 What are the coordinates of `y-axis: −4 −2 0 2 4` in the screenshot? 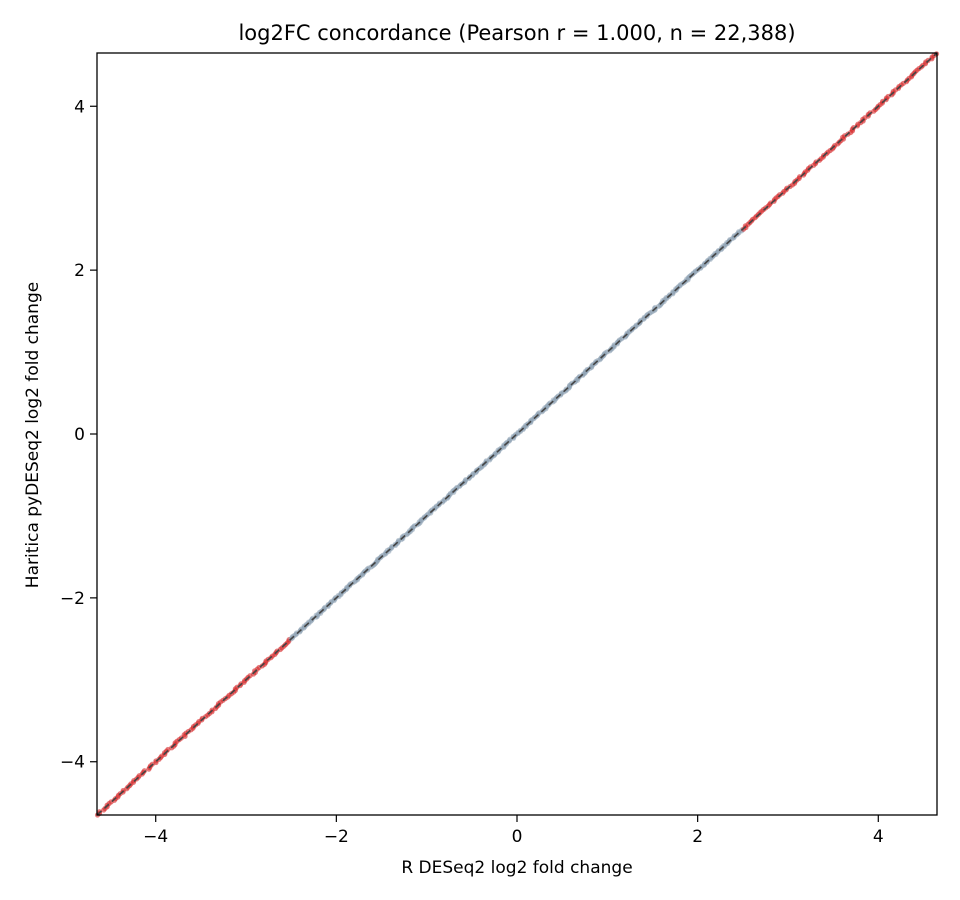 It's located at (78, 435).